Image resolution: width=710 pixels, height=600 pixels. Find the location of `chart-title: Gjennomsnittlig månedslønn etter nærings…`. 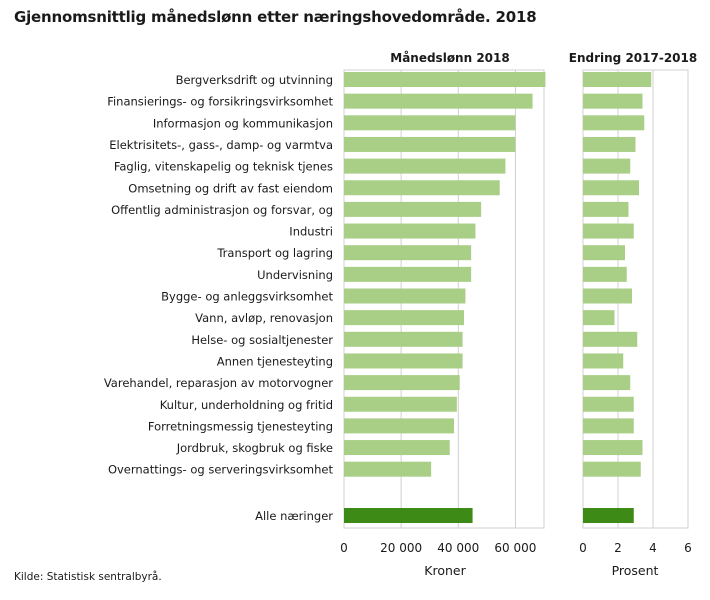

chart-title: Gjennomsnittlig månedslønn etter nærings… is located at coordinates (275, 17).